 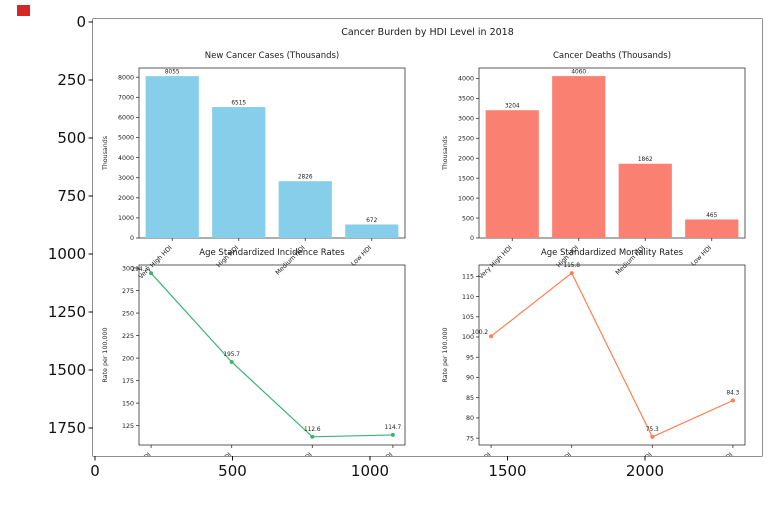 What do you see at coordinates (612, 56) in the screenshot?
I see `chart-title: Cancer Deaths (Thousands)` at bounding box center [612, 56].